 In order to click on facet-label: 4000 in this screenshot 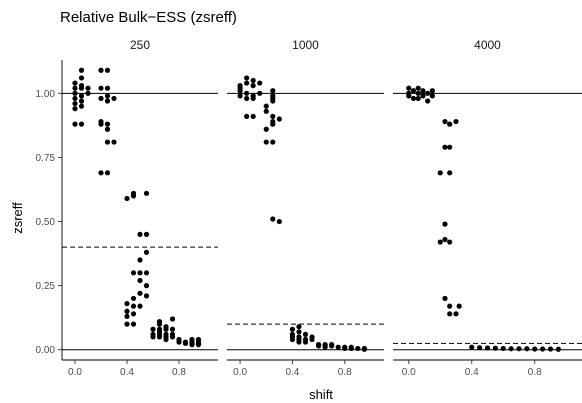, I will do `click(487, 45)`.